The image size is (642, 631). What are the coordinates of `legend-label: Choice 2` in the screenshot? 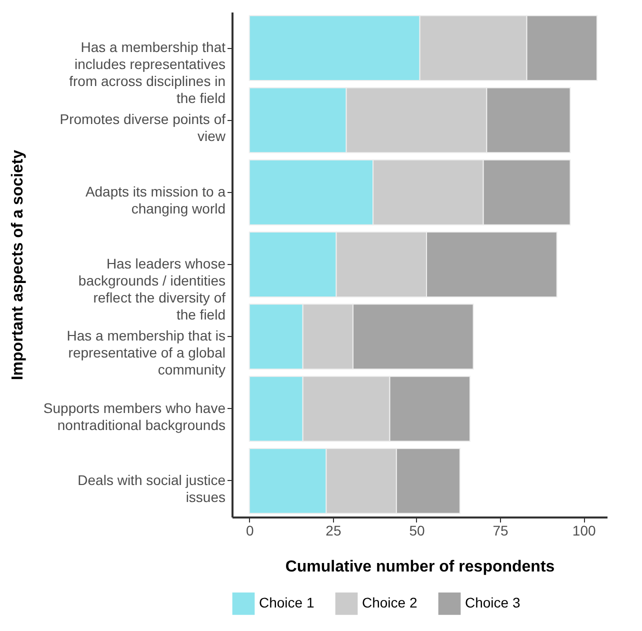 It's located at (390, 602).